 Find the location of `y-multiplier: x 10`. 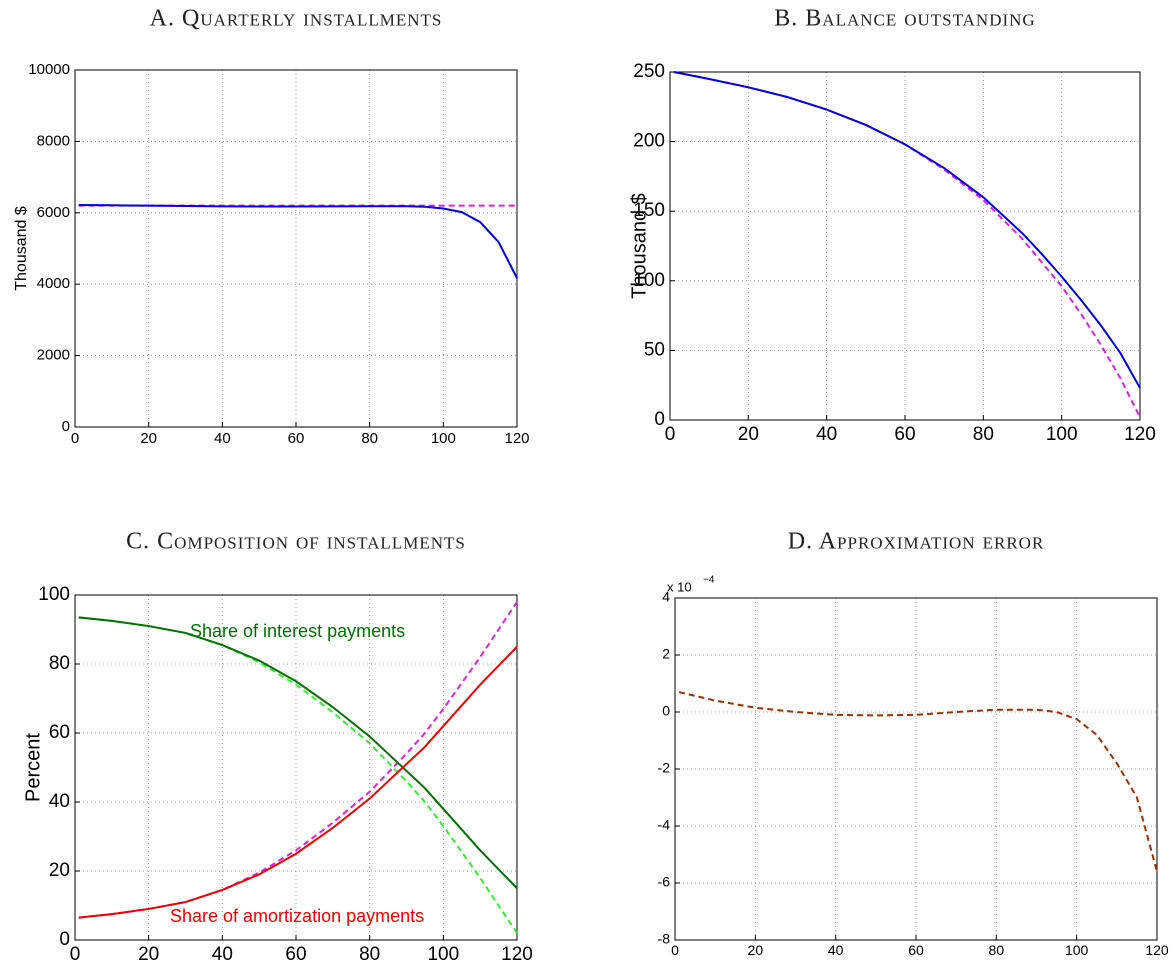

y-multiplier: x 10 is located at coordinates (679, 586).